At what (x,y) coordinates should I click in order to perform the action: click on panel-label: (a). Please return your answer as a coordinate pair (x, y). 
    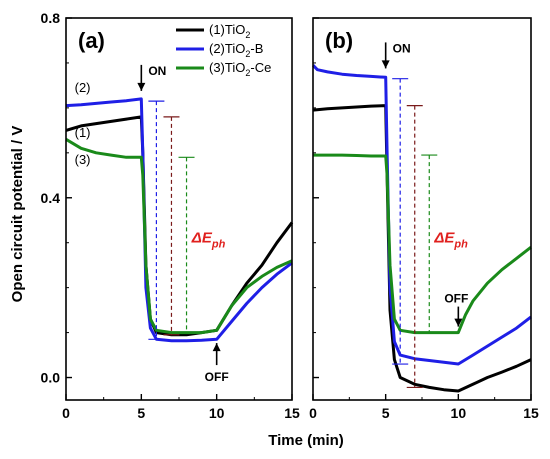
    Looking at the image, I should click on (91, 40).